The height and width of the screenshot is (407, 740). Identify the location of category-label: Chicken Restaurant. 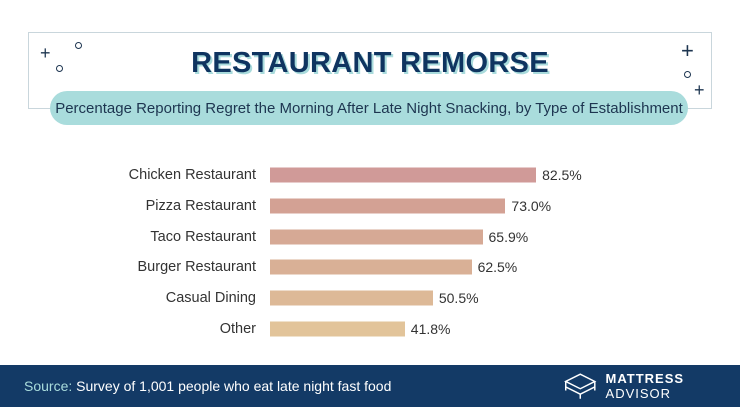
(192, 175).